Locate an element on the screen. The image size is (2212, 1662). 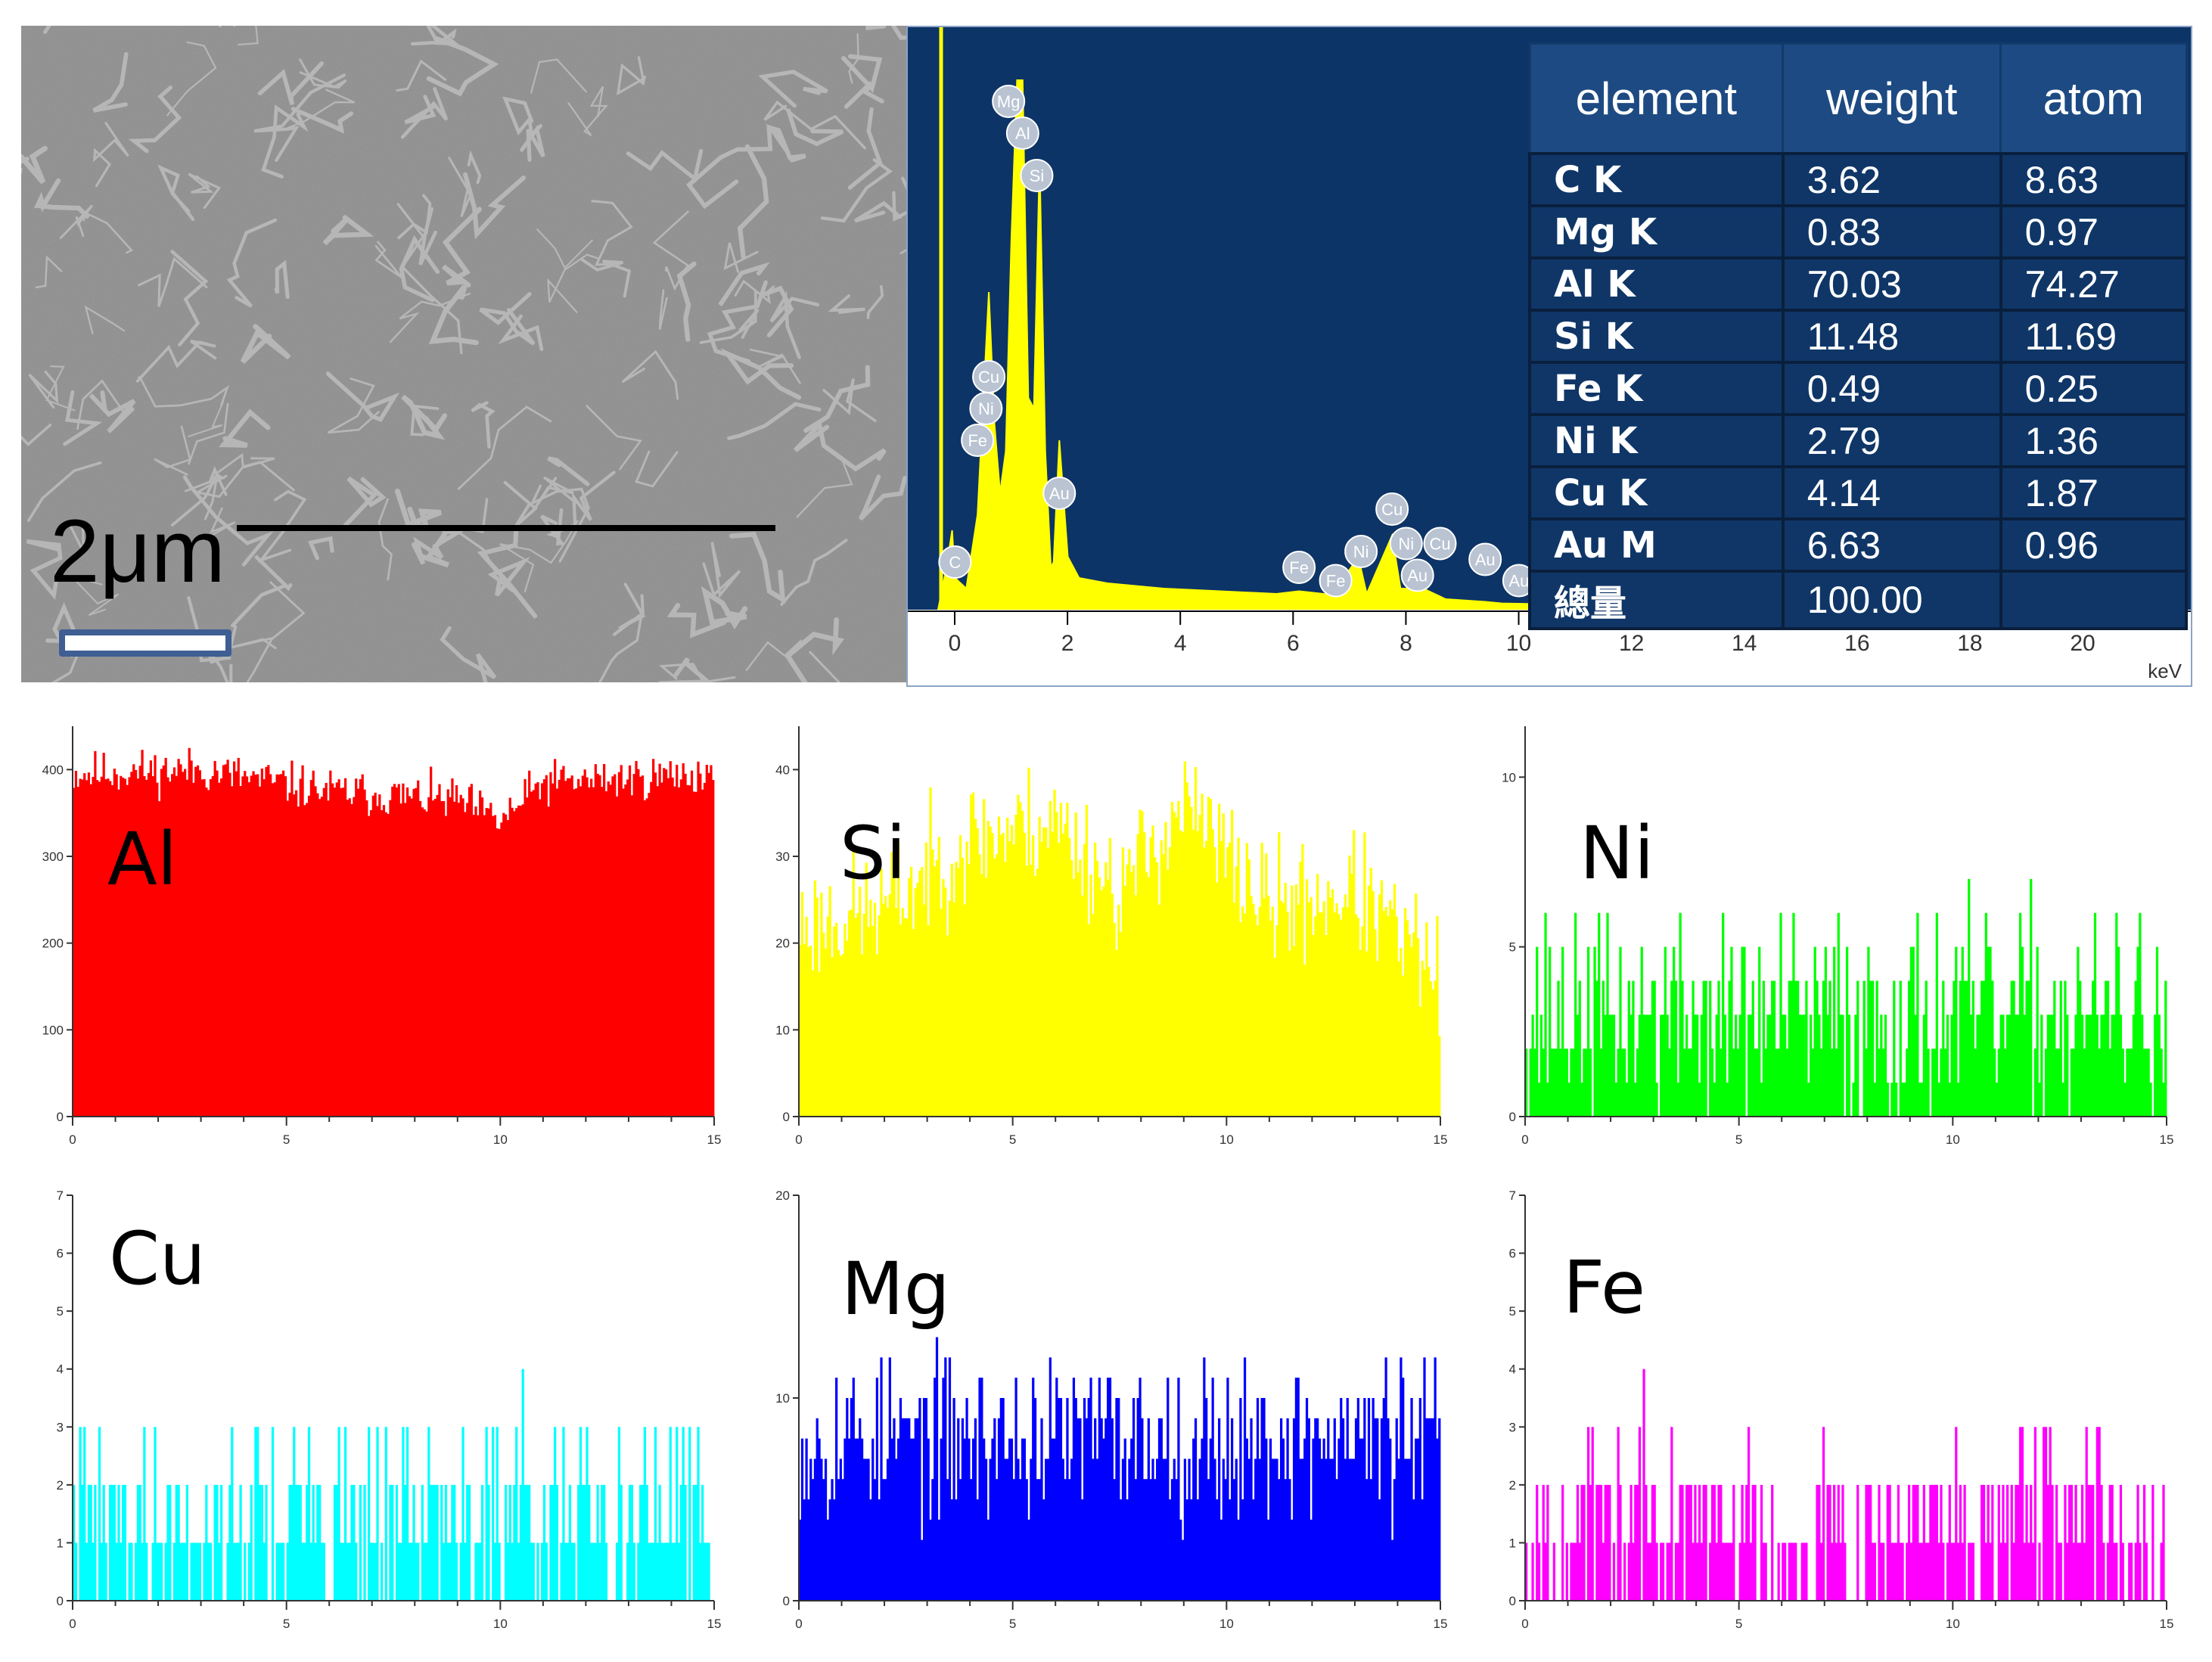
peak-label-text: Cu is located at coordinates (1392, 509).